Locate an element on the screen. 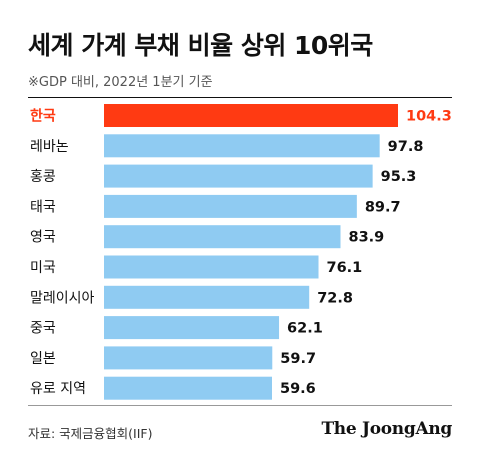 Image resolution: width=480 pixels, height=459 pixels. value-label-1: 97.8 is located at coordinates (406, 147).